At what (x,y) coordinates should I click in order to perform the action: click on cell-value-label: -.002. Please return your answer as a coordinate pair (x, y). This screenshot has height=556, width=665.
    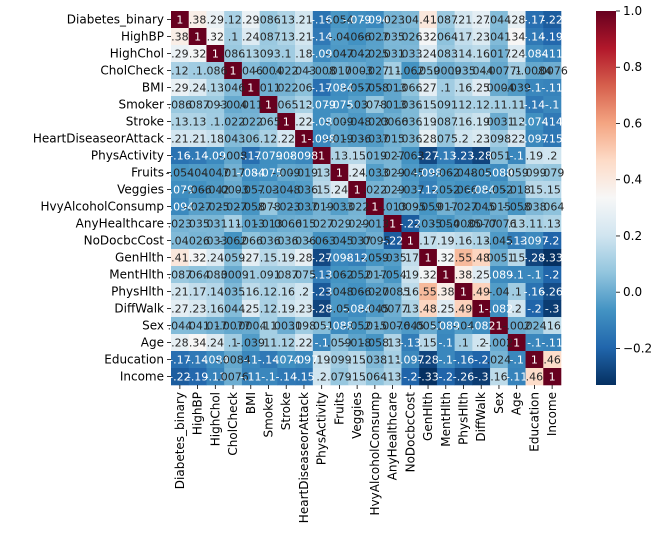
    Looking at the image, I should click on (516, 326).